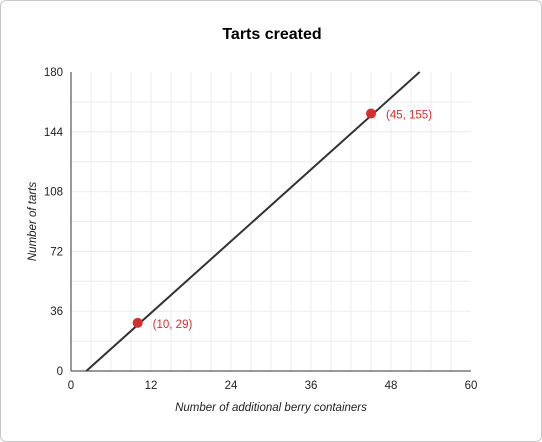  Describe the element at coordinates (151, 386) in the screenshot. I see `x-tick-label: 12` at that location.